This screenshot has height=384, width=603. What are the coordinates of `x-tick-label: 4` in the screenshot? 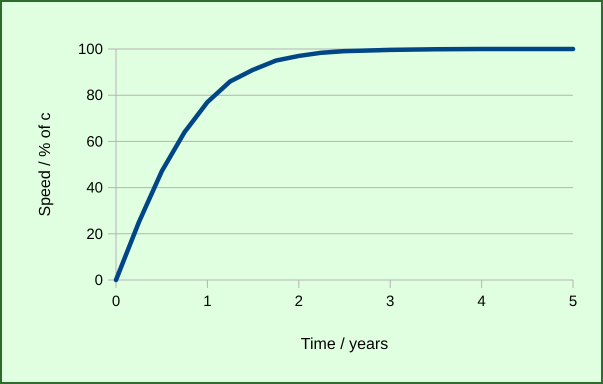 It's located at (481, 301).